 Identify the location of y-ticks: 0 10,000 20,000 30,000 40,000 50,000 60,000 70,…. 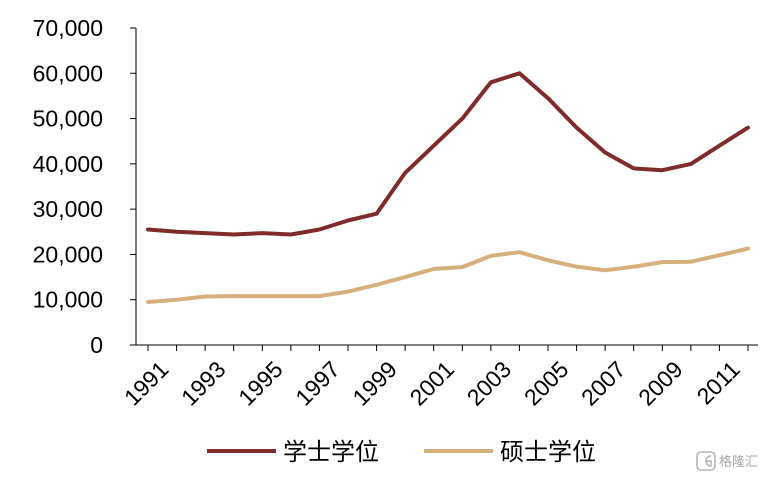
(84, 186).